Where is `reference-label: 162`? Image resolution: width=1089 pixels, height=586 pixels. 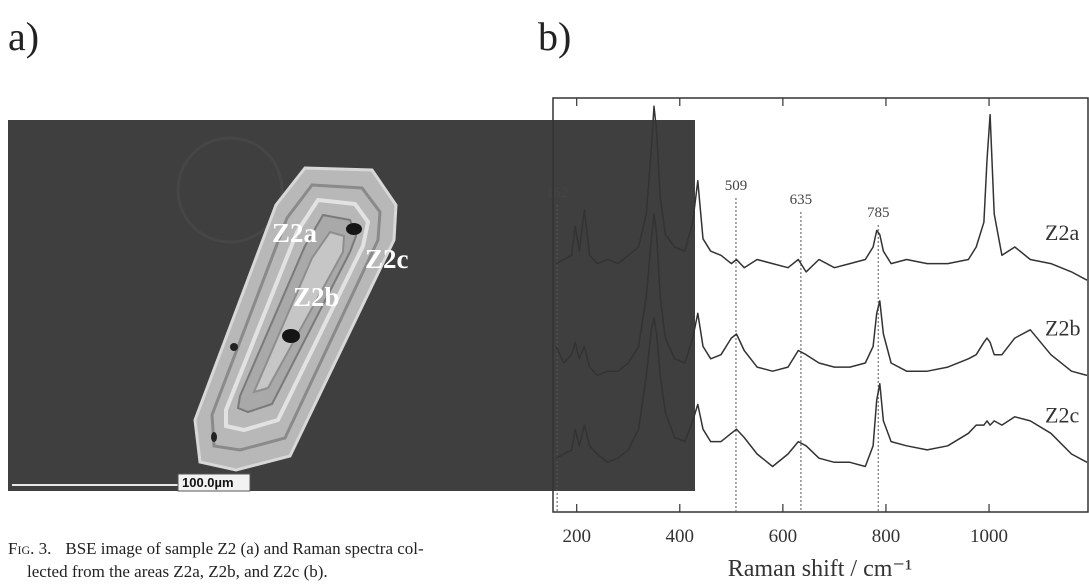 reference-label: 162 is located at coordinates (557, 193).